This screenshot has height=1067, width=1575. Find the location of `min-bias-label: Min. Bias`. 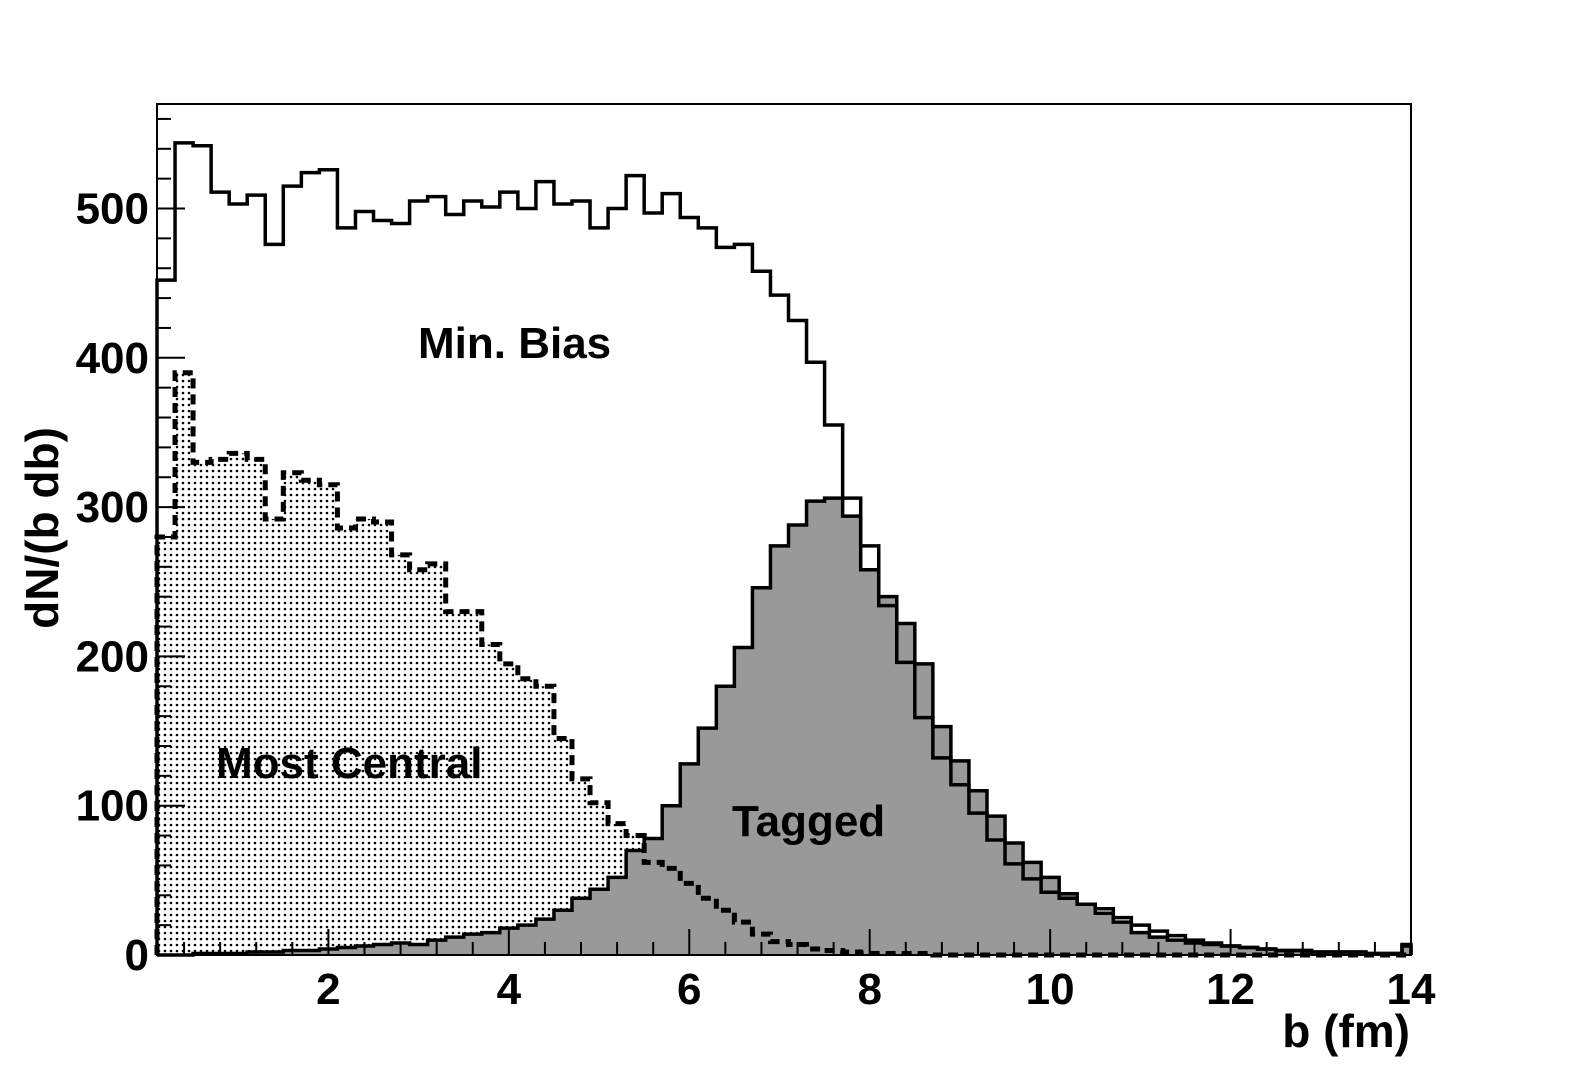

min-bias-label: Min. Bias is located at coordinates (514, 343).